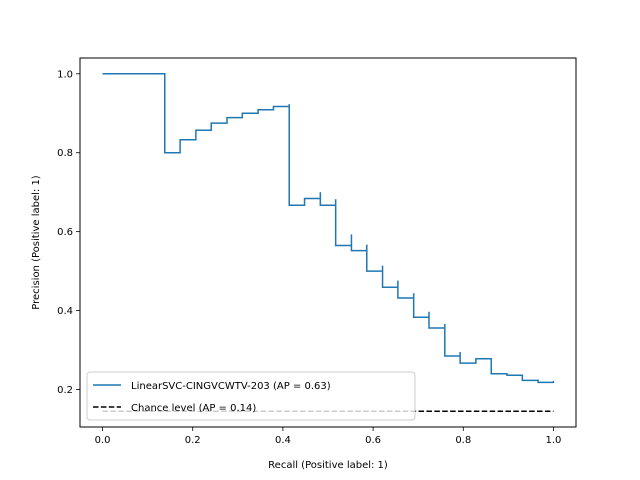 The height and width of the screenshot is (480, 640). I want to click on y-tick-label: 0.8, so click(65, 153).